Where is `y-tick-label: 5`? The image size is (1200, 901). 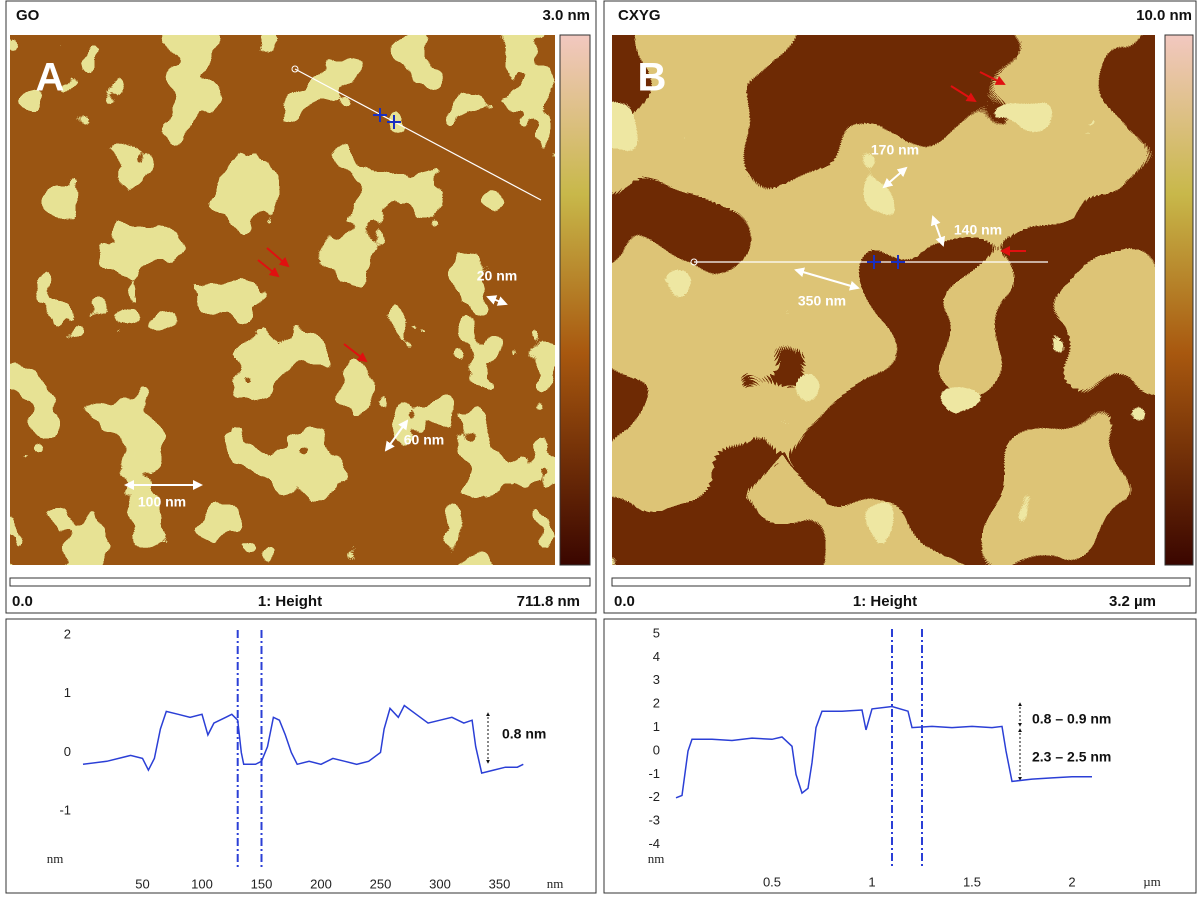
y-tick-label: 5 is located at coordinates (656, 632).